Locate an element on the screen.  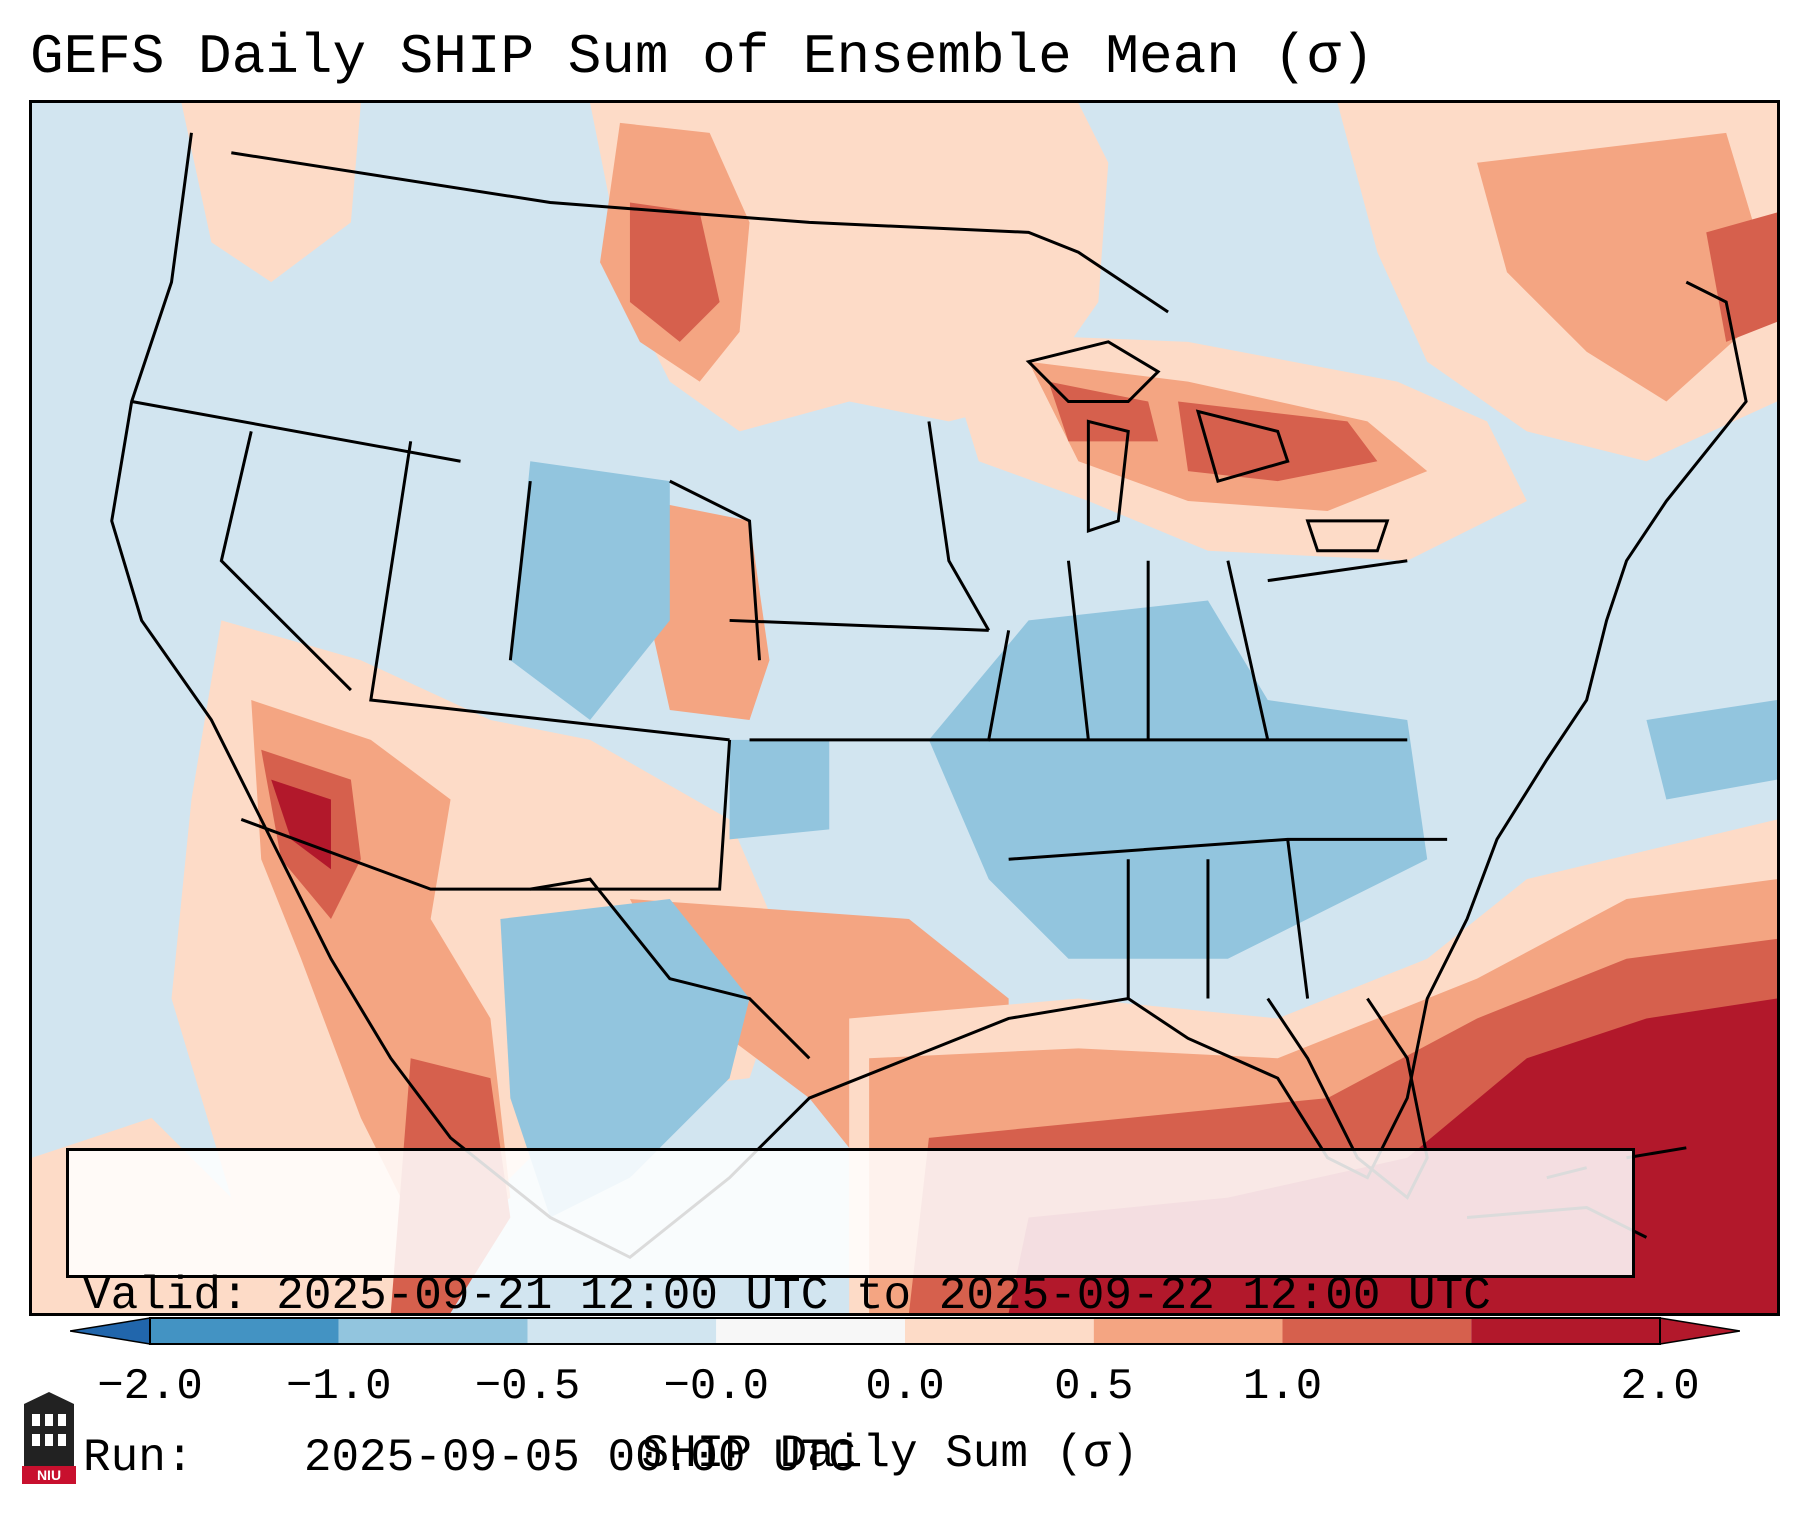
colorbar-tick-label: 2.0 is located at coordinates (1660, 1387).